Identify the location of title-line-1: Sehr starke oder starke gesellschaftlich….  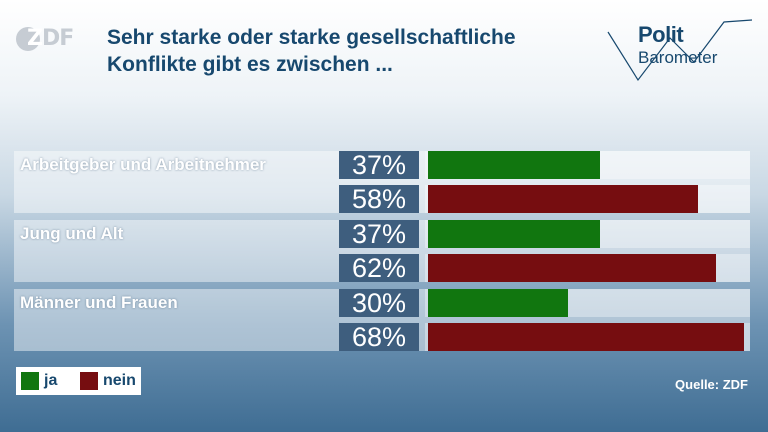
(311, 37).